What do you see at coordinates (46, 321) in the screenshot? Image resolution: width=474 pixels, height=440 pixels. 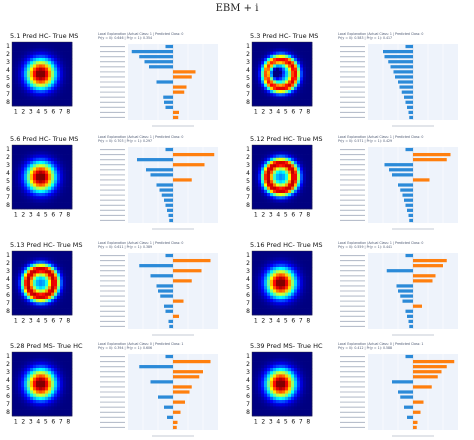 I see `x-tick-label: 5` at bounding box center [46, 321].